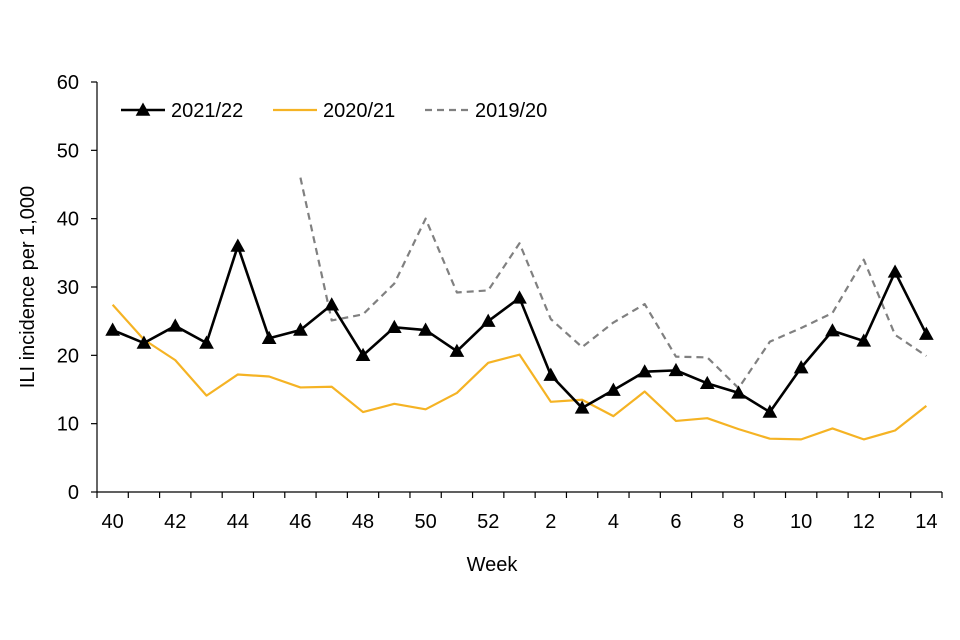 Image resolution: width=960 pixels, height=640 pixels. Describe the element at coordinates (68, 288) in the screenshot. I see `y-tick-label: 30` at that location.